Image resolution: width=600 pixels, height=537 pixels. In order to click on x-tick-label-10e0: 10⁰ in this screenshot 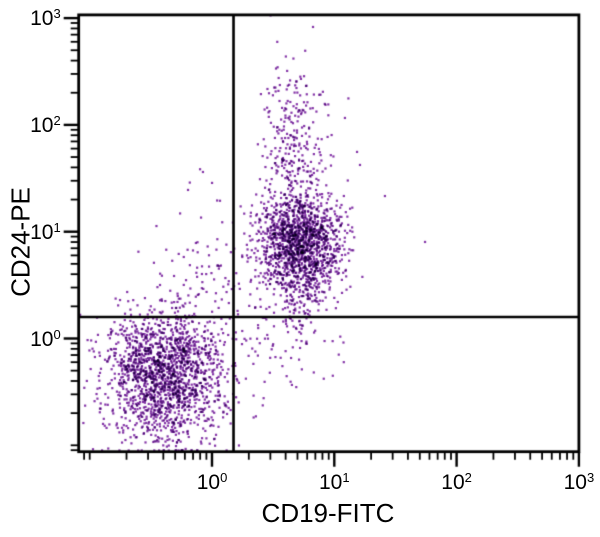, I will do `click(212, 481)`.